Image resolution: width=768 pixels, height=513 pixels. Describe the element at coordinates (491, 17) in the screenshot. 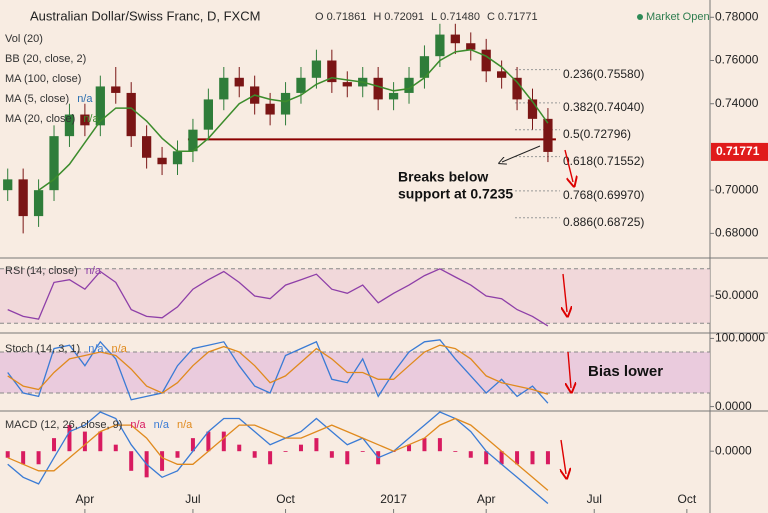

I see `ohlc-key: C` at that location.